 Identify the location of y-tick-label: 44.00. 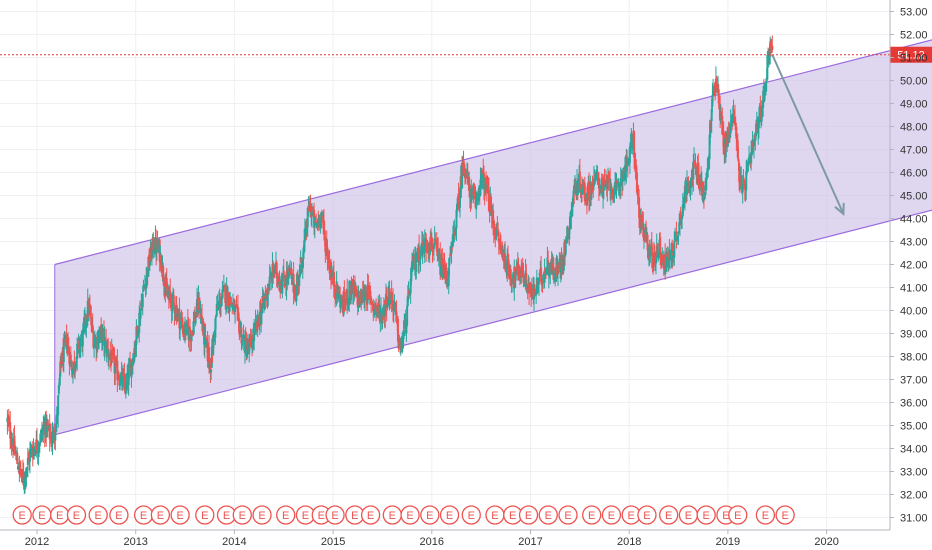
(914, 220).